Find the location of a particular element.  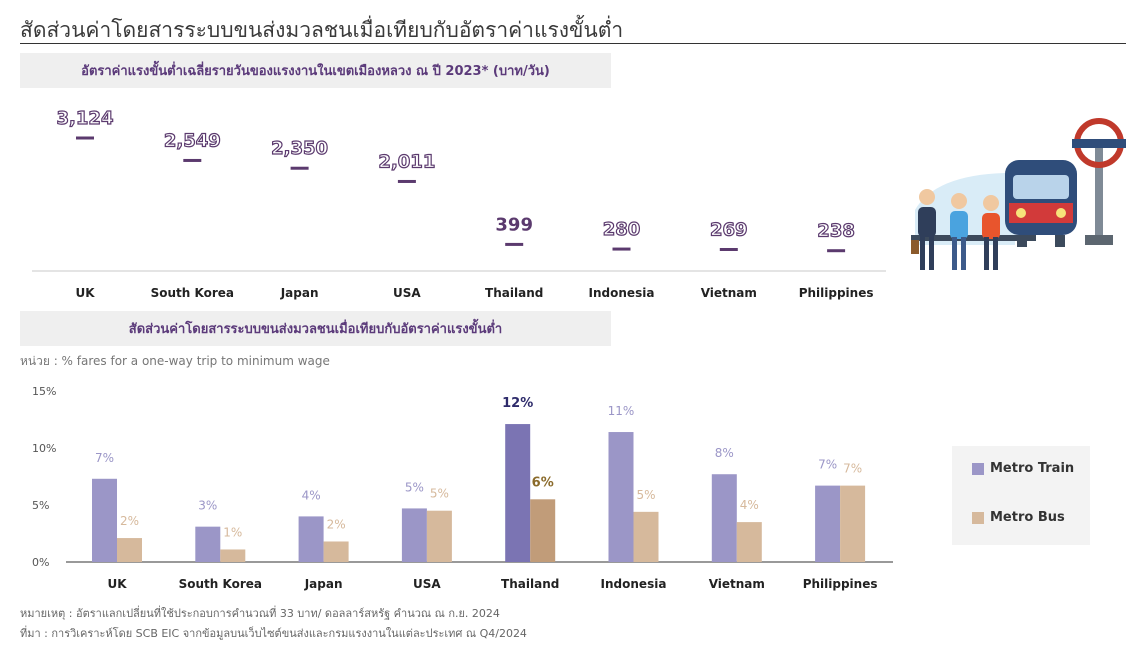

transit-illustration is located at coordinates (1018, 194).